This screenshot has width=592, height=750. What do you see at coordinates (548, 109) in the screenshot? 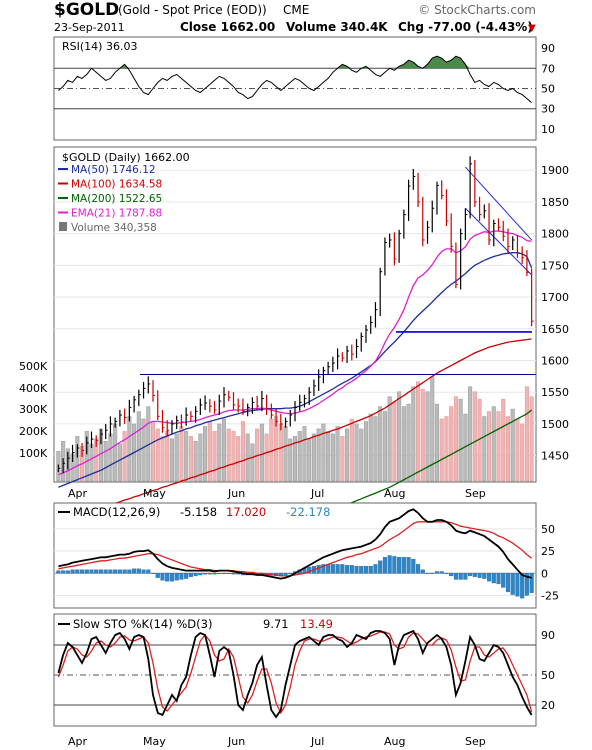
I see `rsi-tick-label: 30` at bounding box center [548, 109].